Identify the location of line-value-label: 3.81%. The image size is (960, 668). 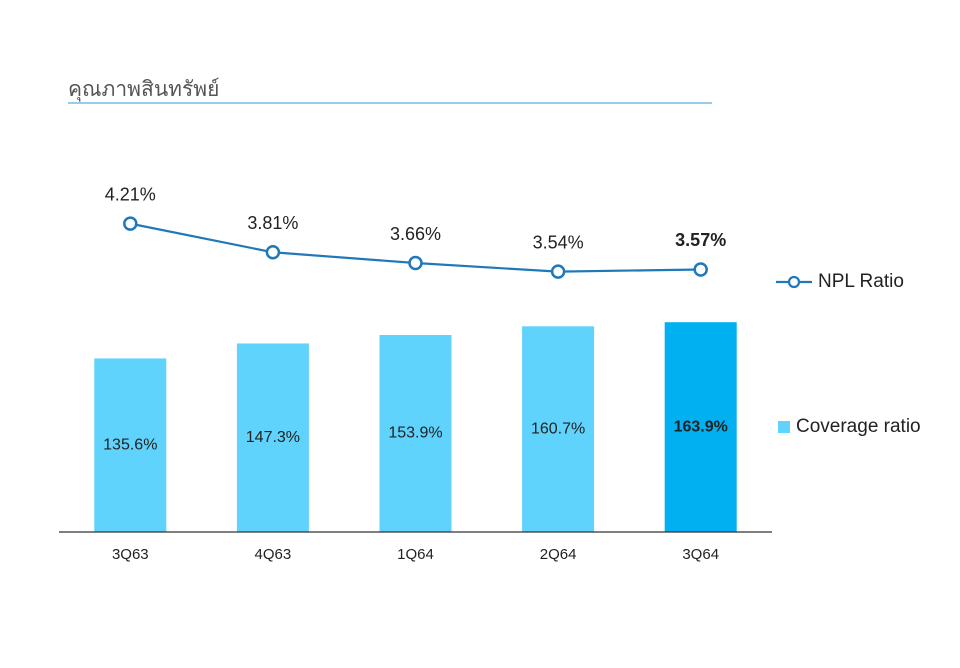
(272, 223).